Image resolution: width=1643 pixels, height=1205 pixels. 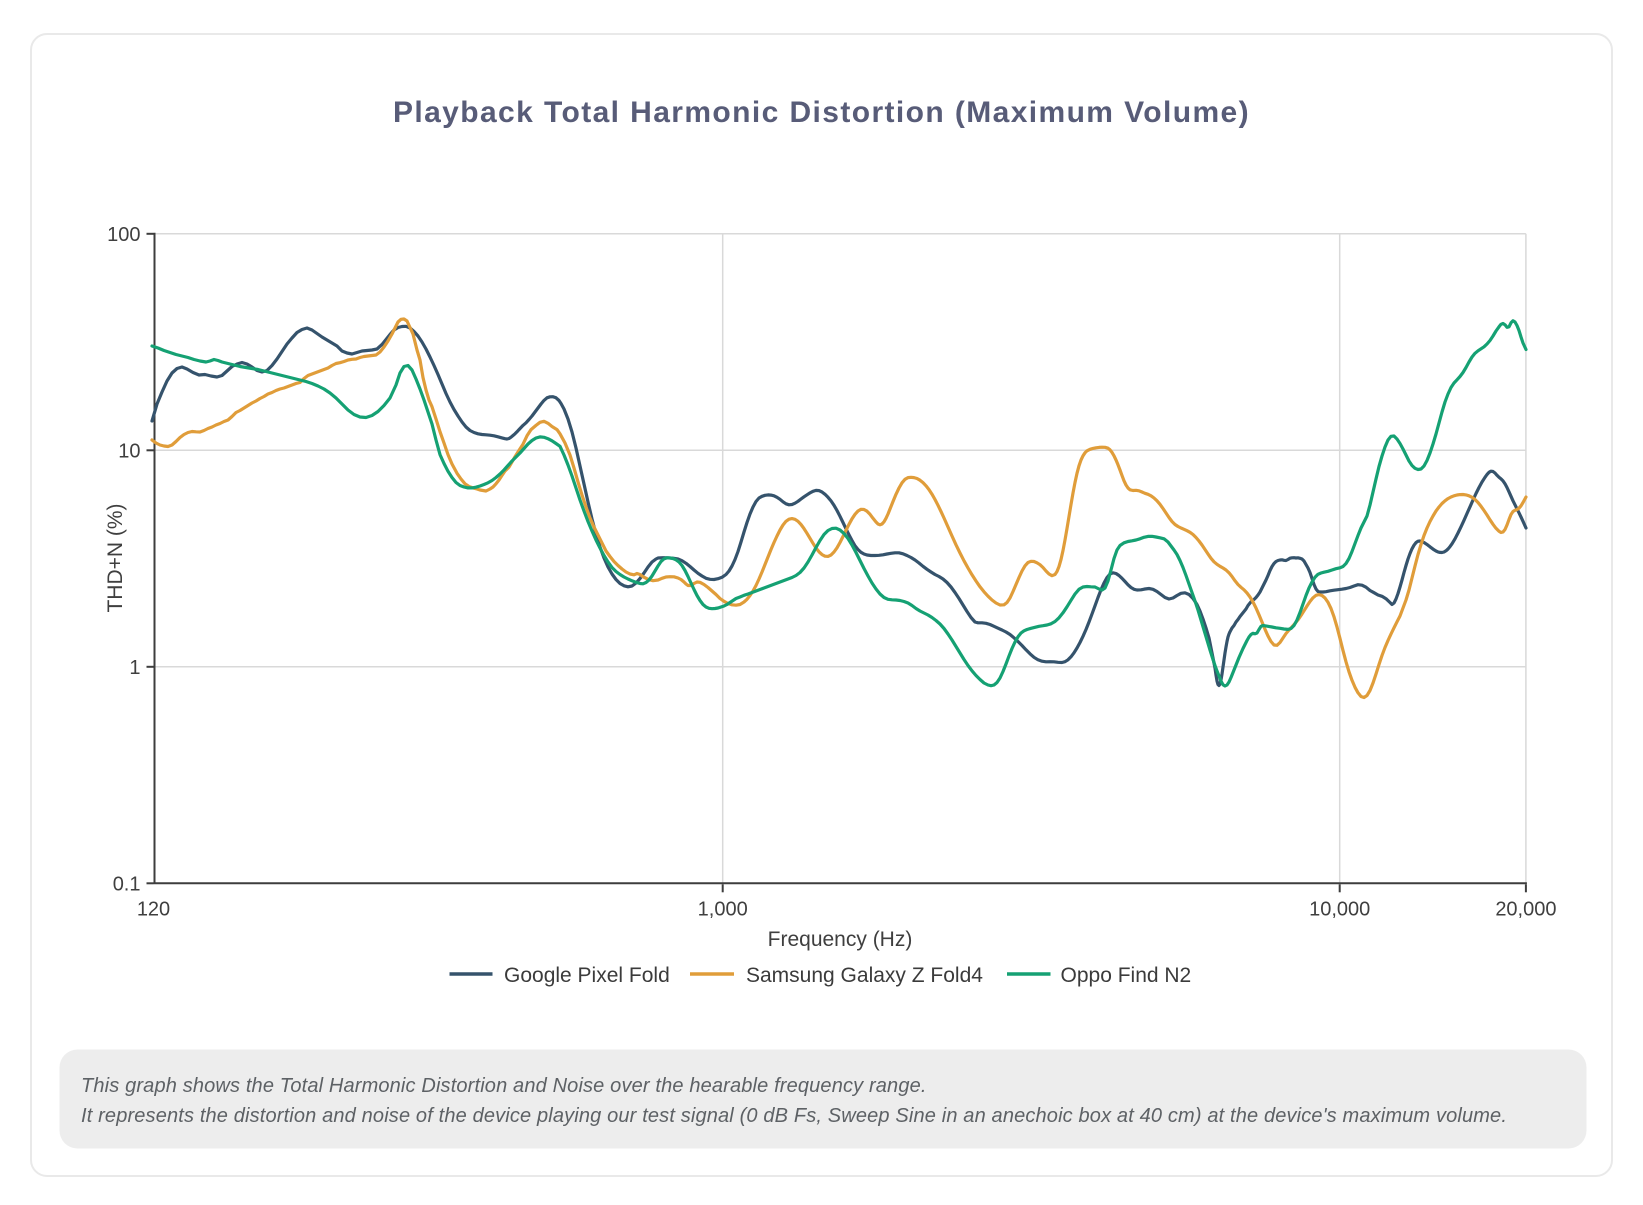 I want to click on svg-text: 10, so click(x=129, y=451).